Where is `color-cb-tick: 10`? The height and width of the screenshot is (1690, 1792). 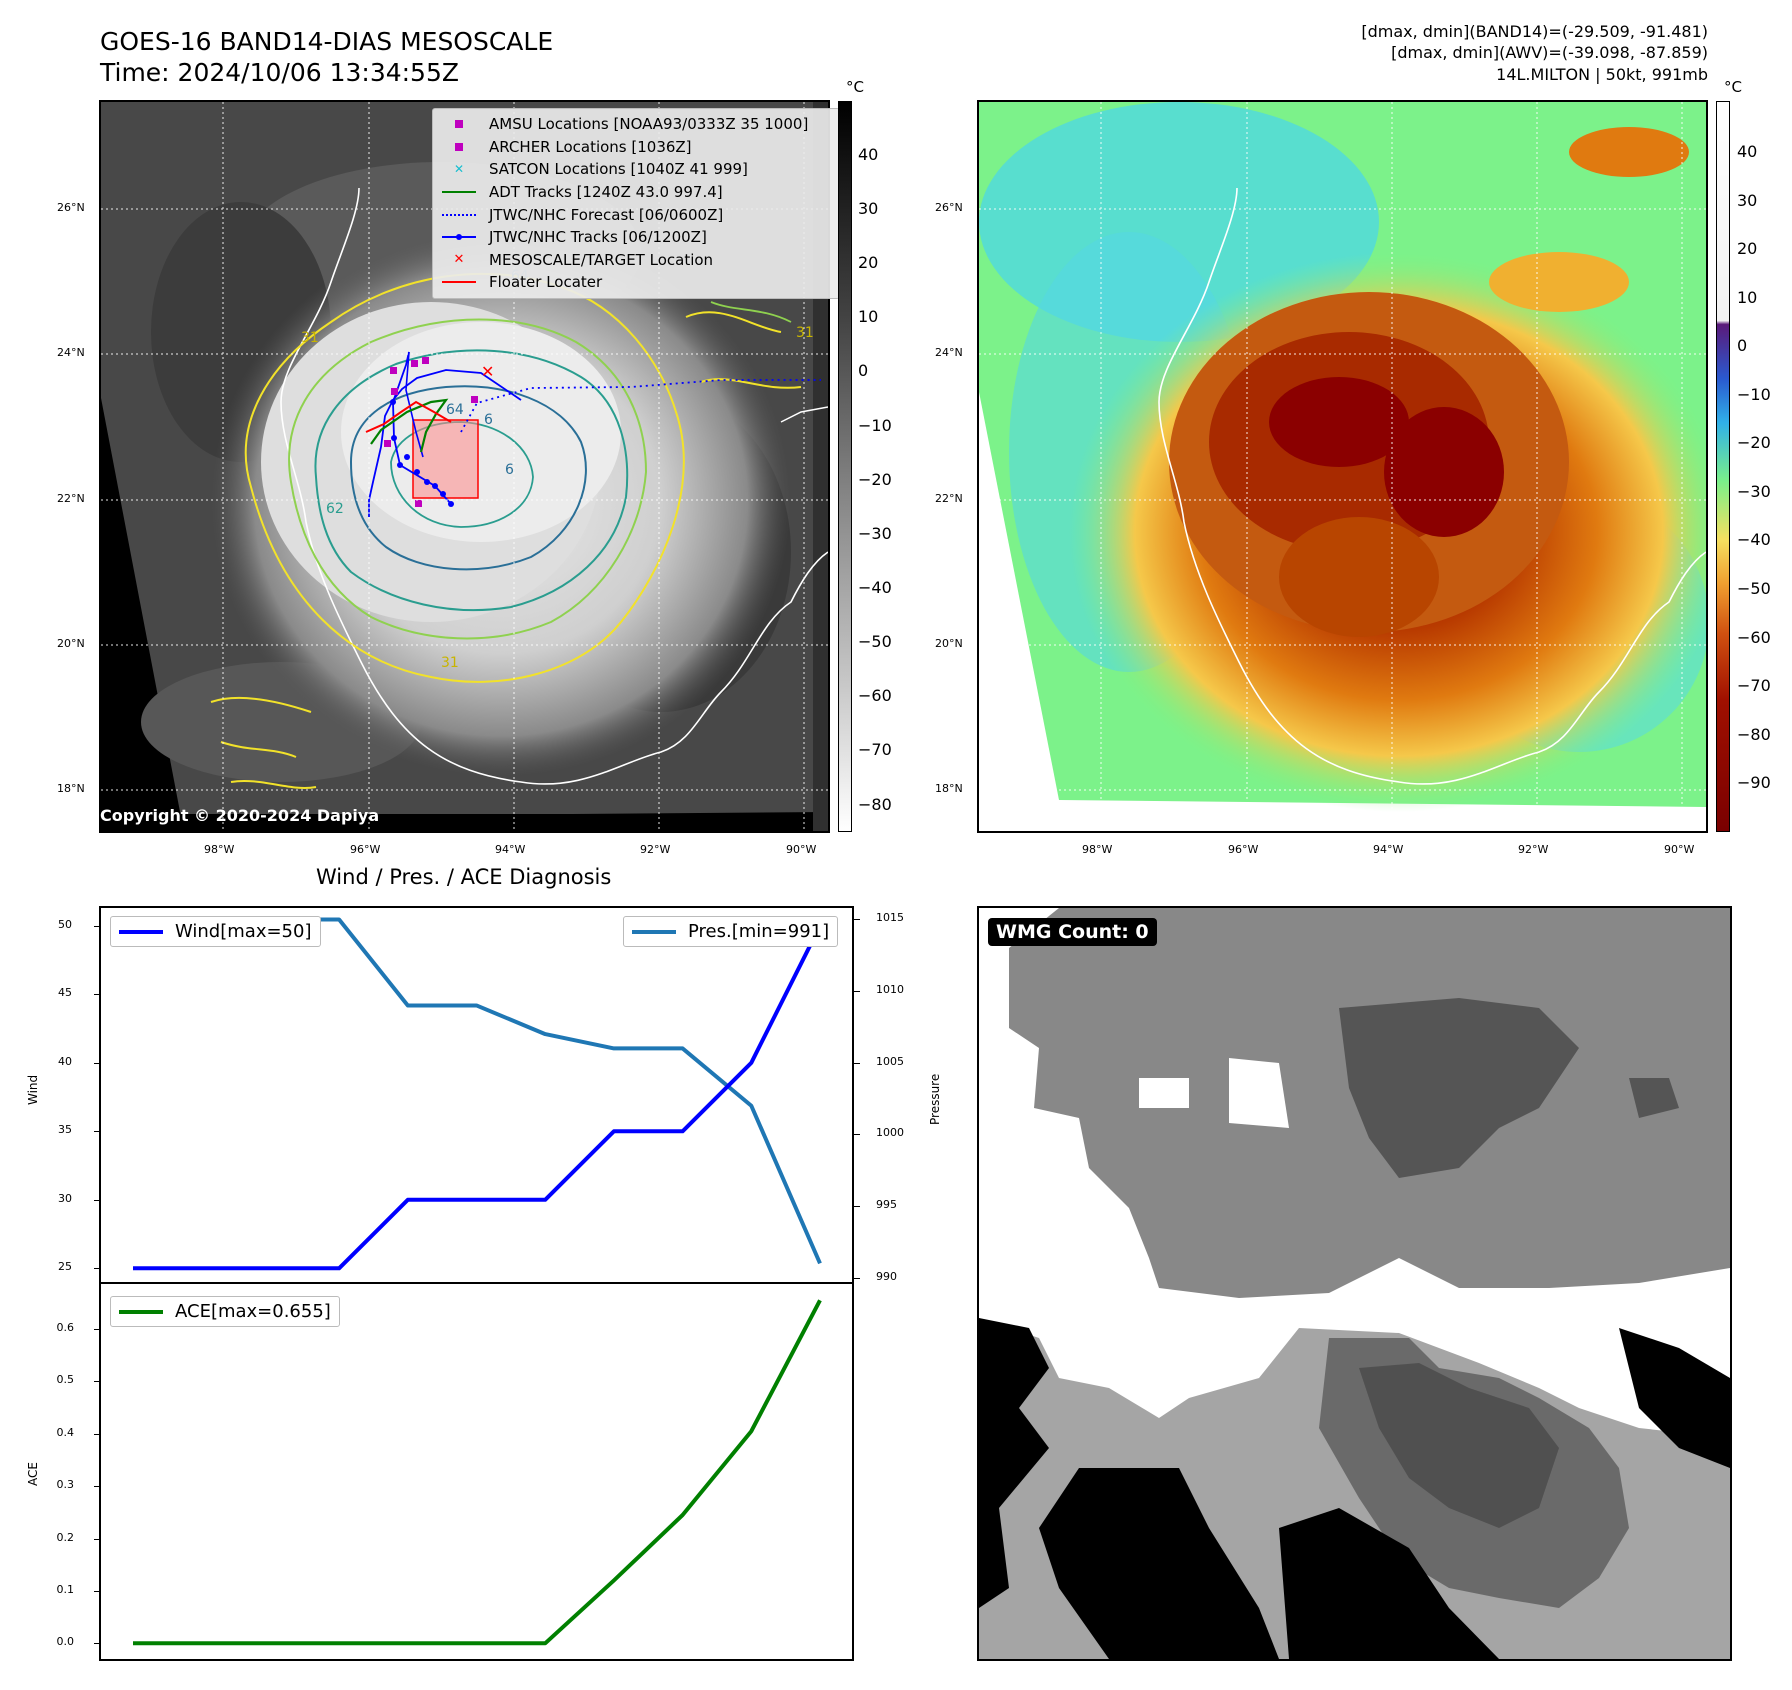 color-cb-tick: 10 is located at coordinates (1747, 297).